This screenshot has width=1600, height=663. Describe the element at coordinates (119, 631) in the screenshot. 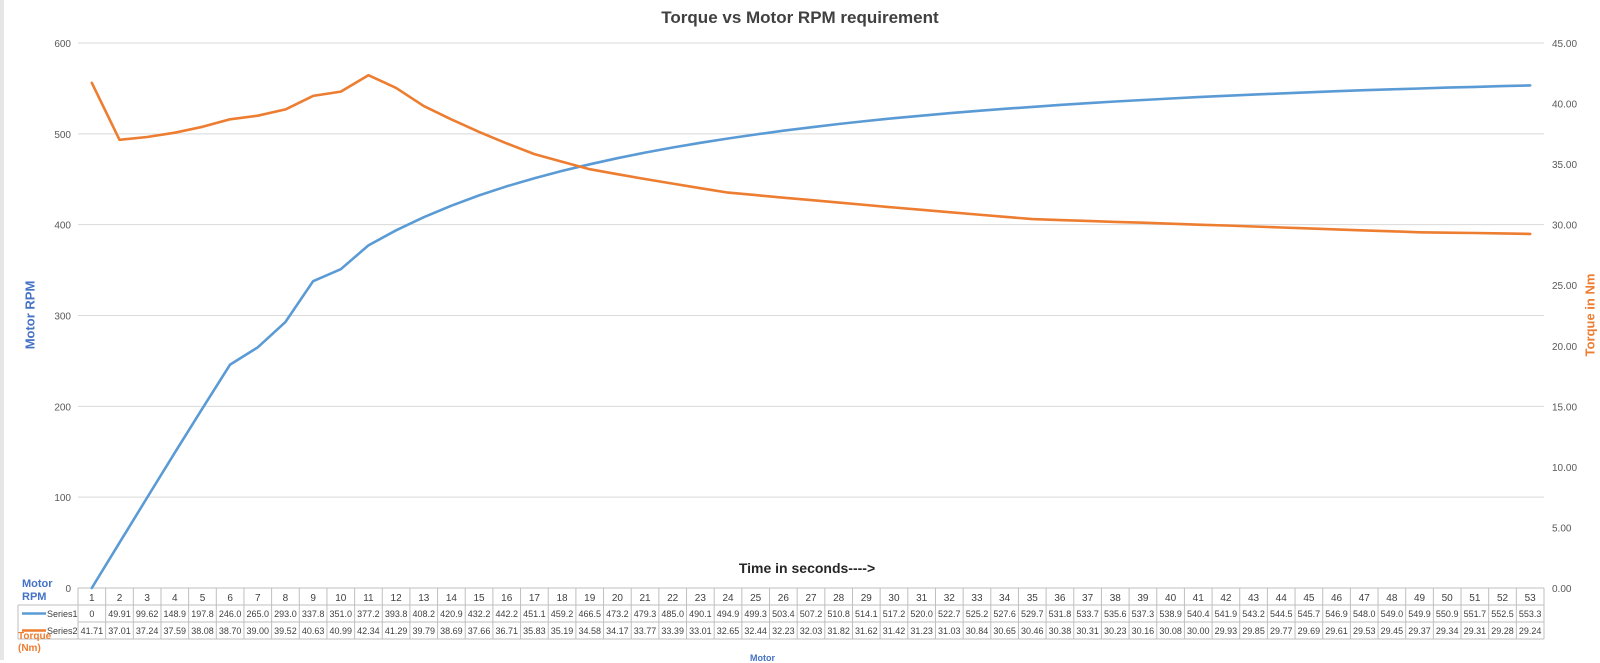

I see `data-table-value: 37.01` at that location.